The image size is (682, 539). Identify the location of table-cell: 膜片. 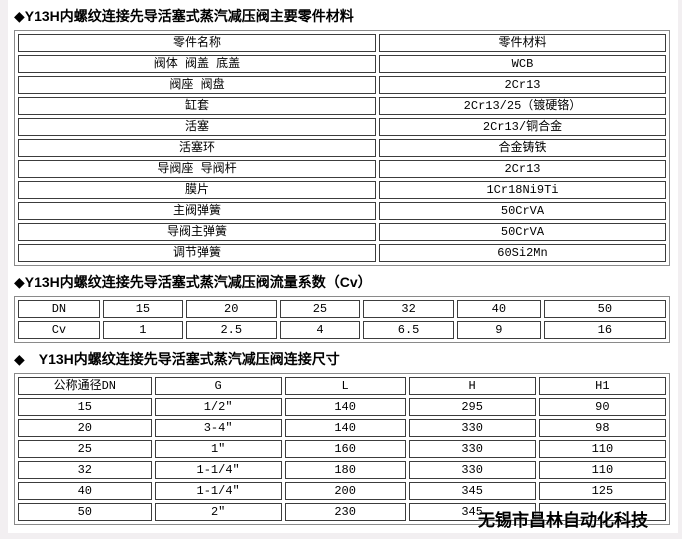
(197, 190).